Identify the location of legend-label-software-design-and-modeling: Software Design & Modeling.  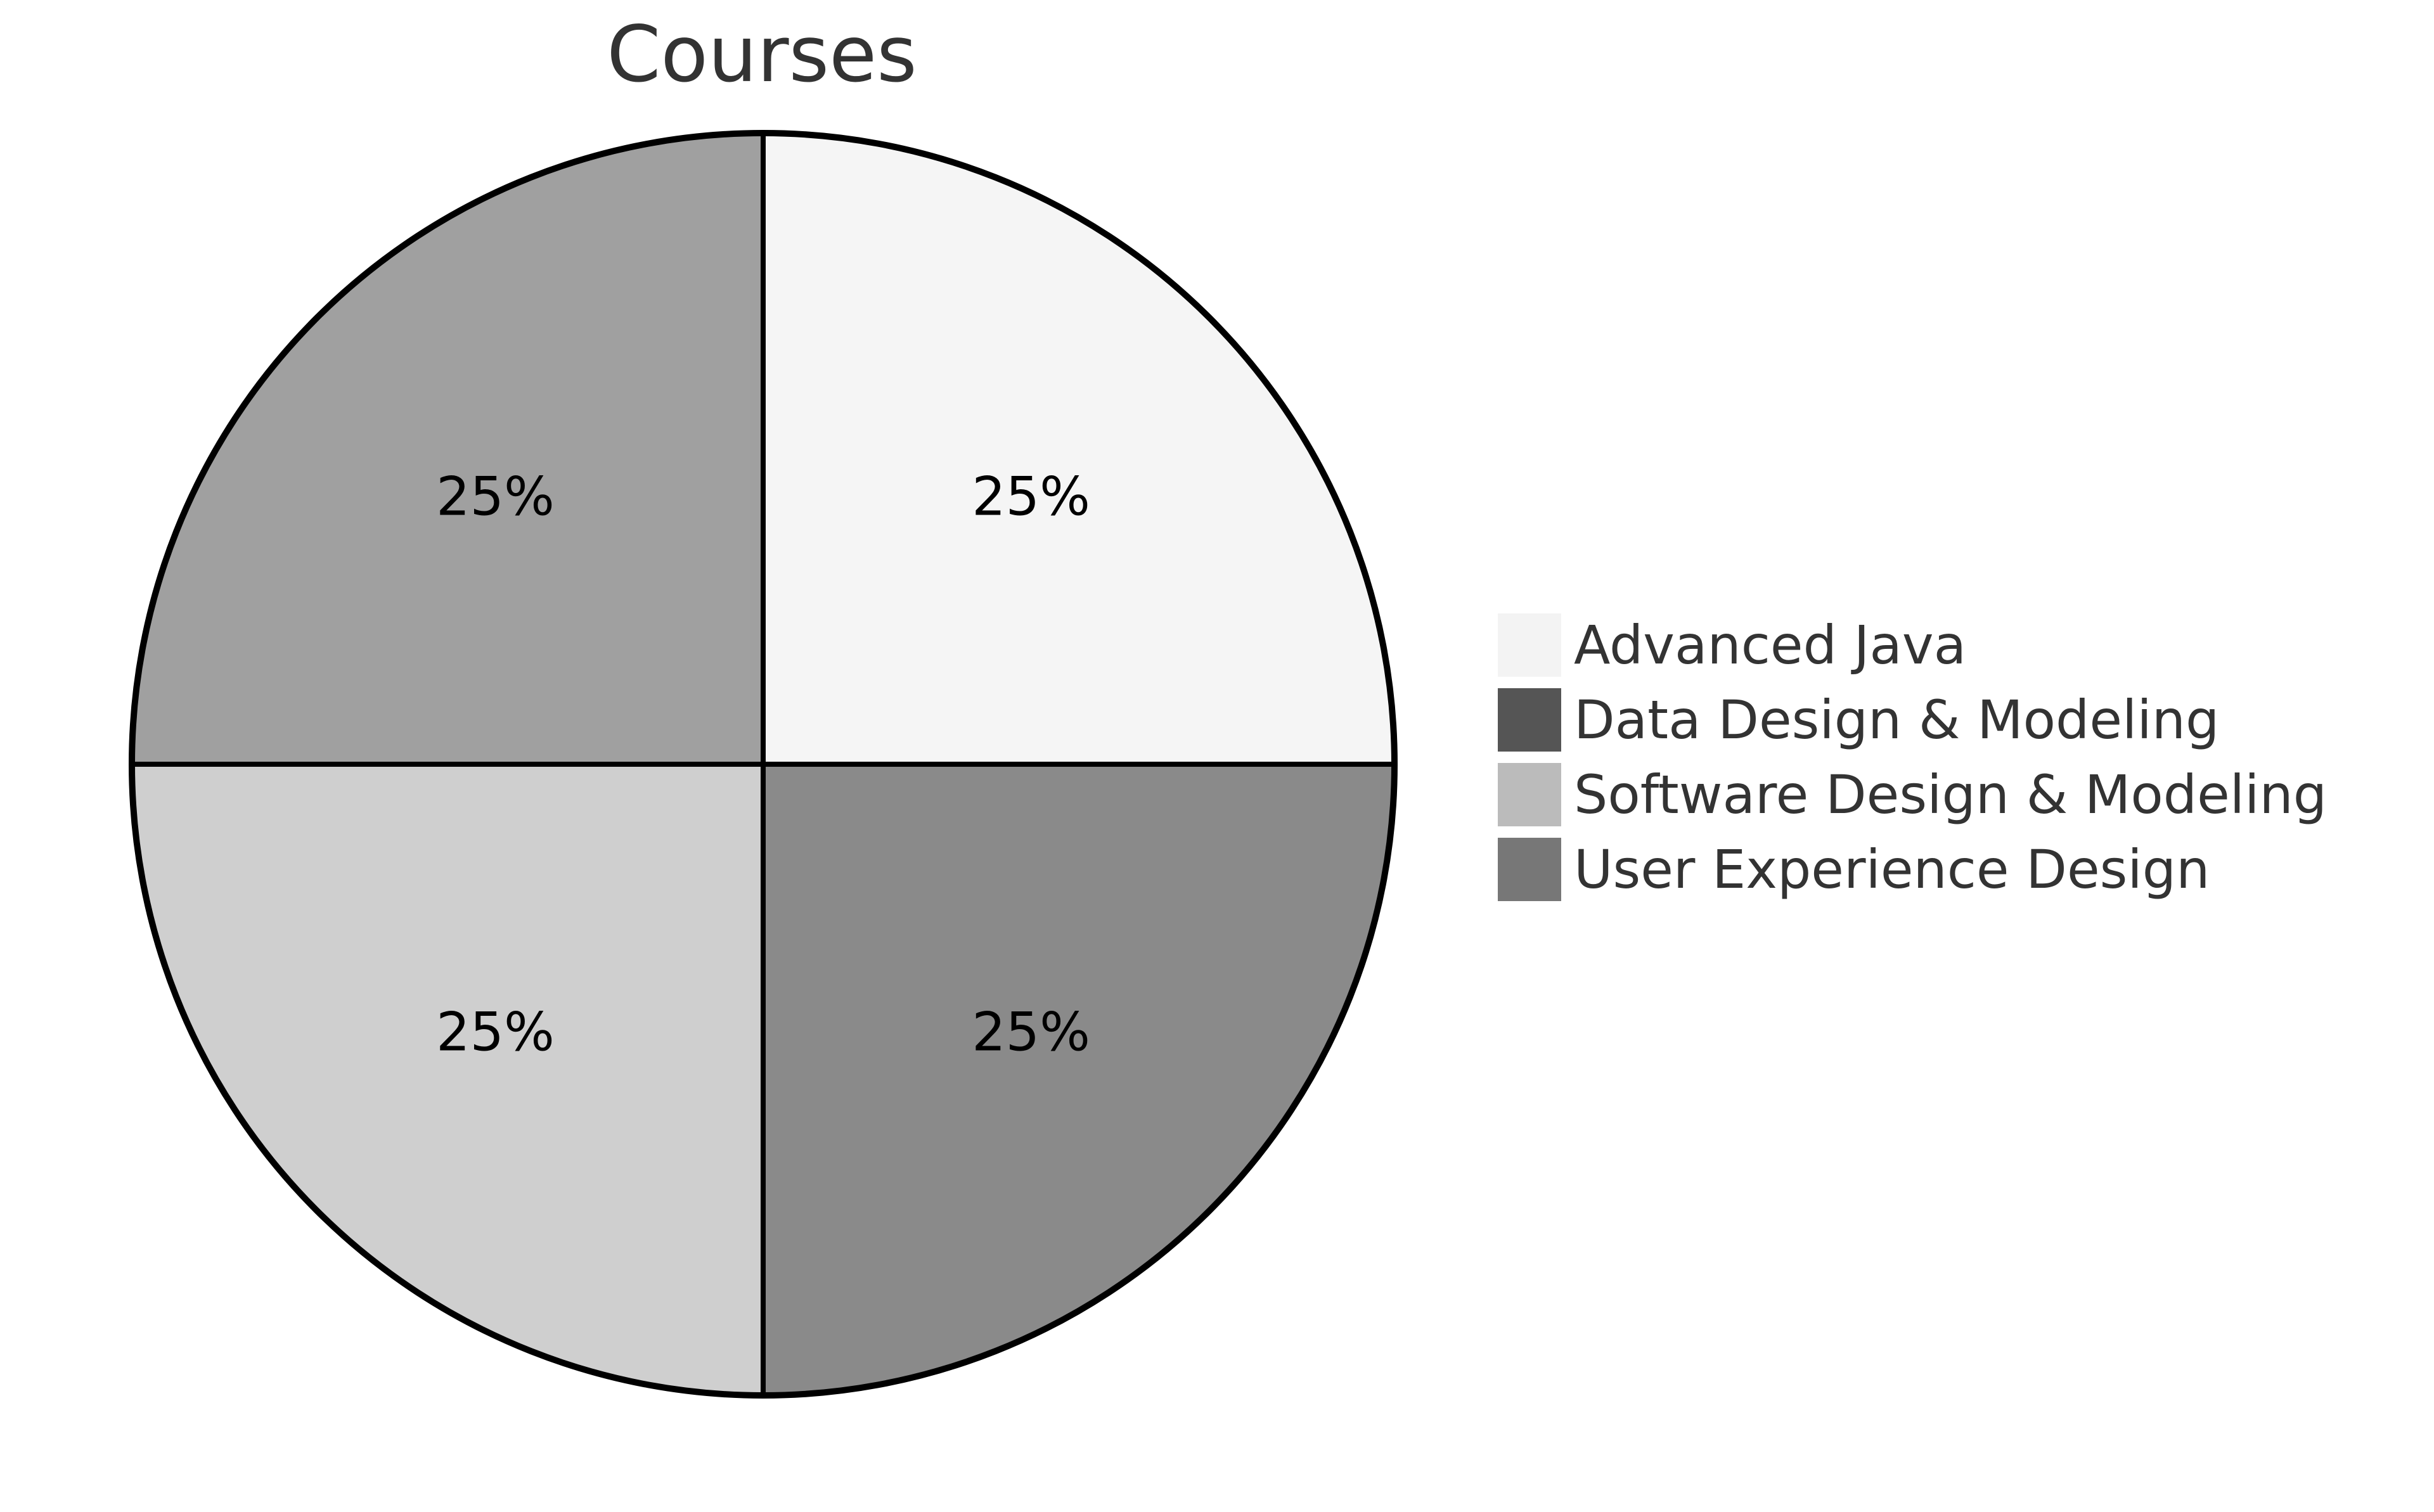
(1950, 795).